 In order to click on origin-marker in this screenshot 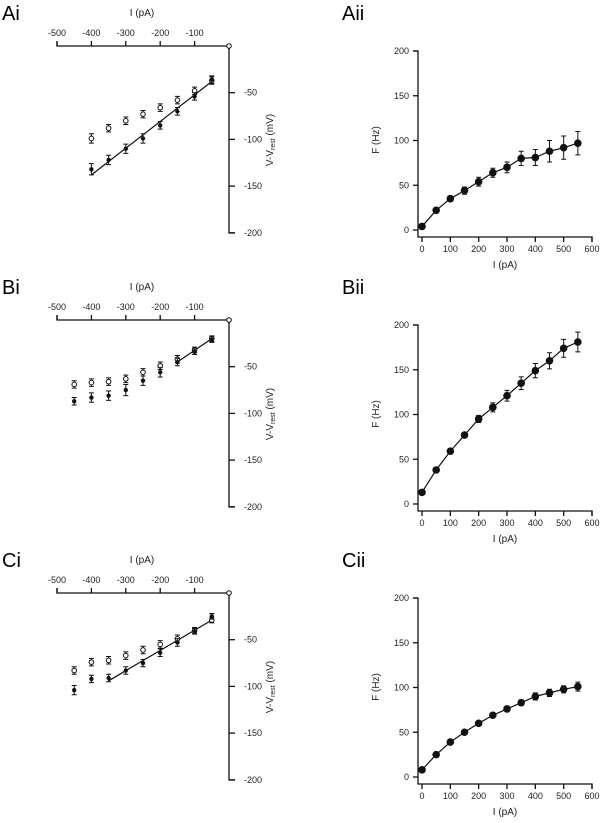, I will do `click(229, 320)`.